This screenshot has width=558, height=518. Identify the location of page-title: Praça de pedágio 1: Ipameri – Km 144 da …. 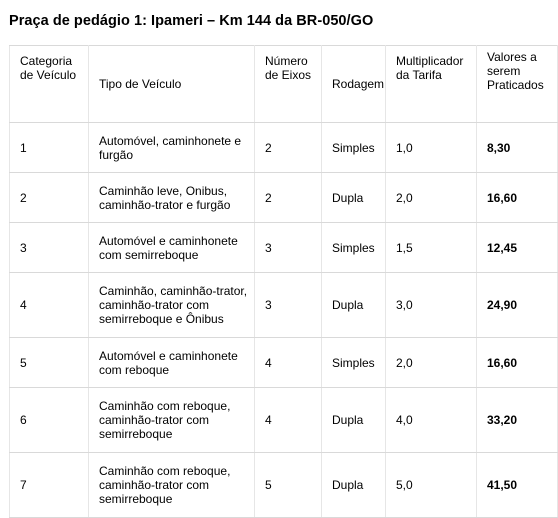
(191, 21).